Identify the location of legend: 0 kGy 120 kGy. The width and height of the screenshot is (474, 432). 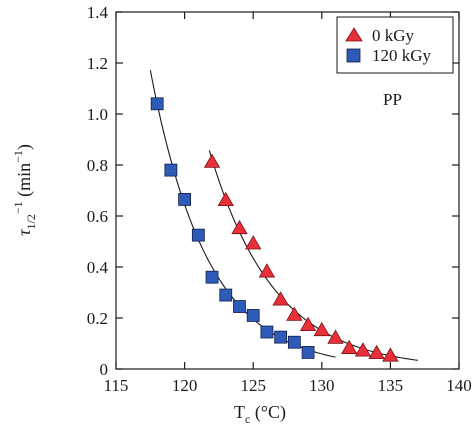
(395, 45).